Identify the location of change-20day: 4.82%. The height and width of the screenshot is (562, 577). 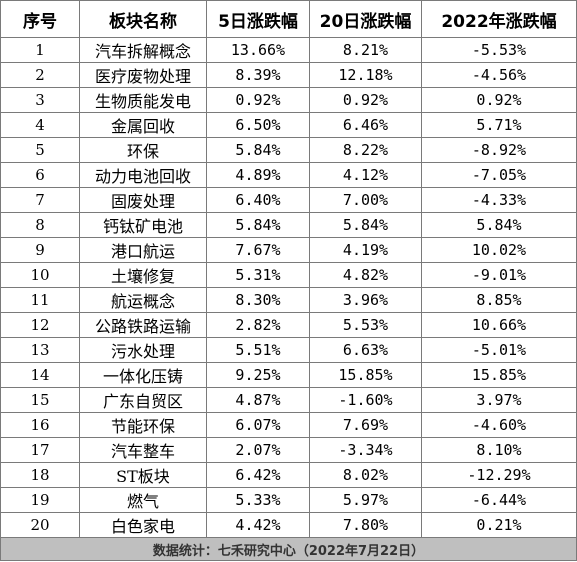
(365, 275).